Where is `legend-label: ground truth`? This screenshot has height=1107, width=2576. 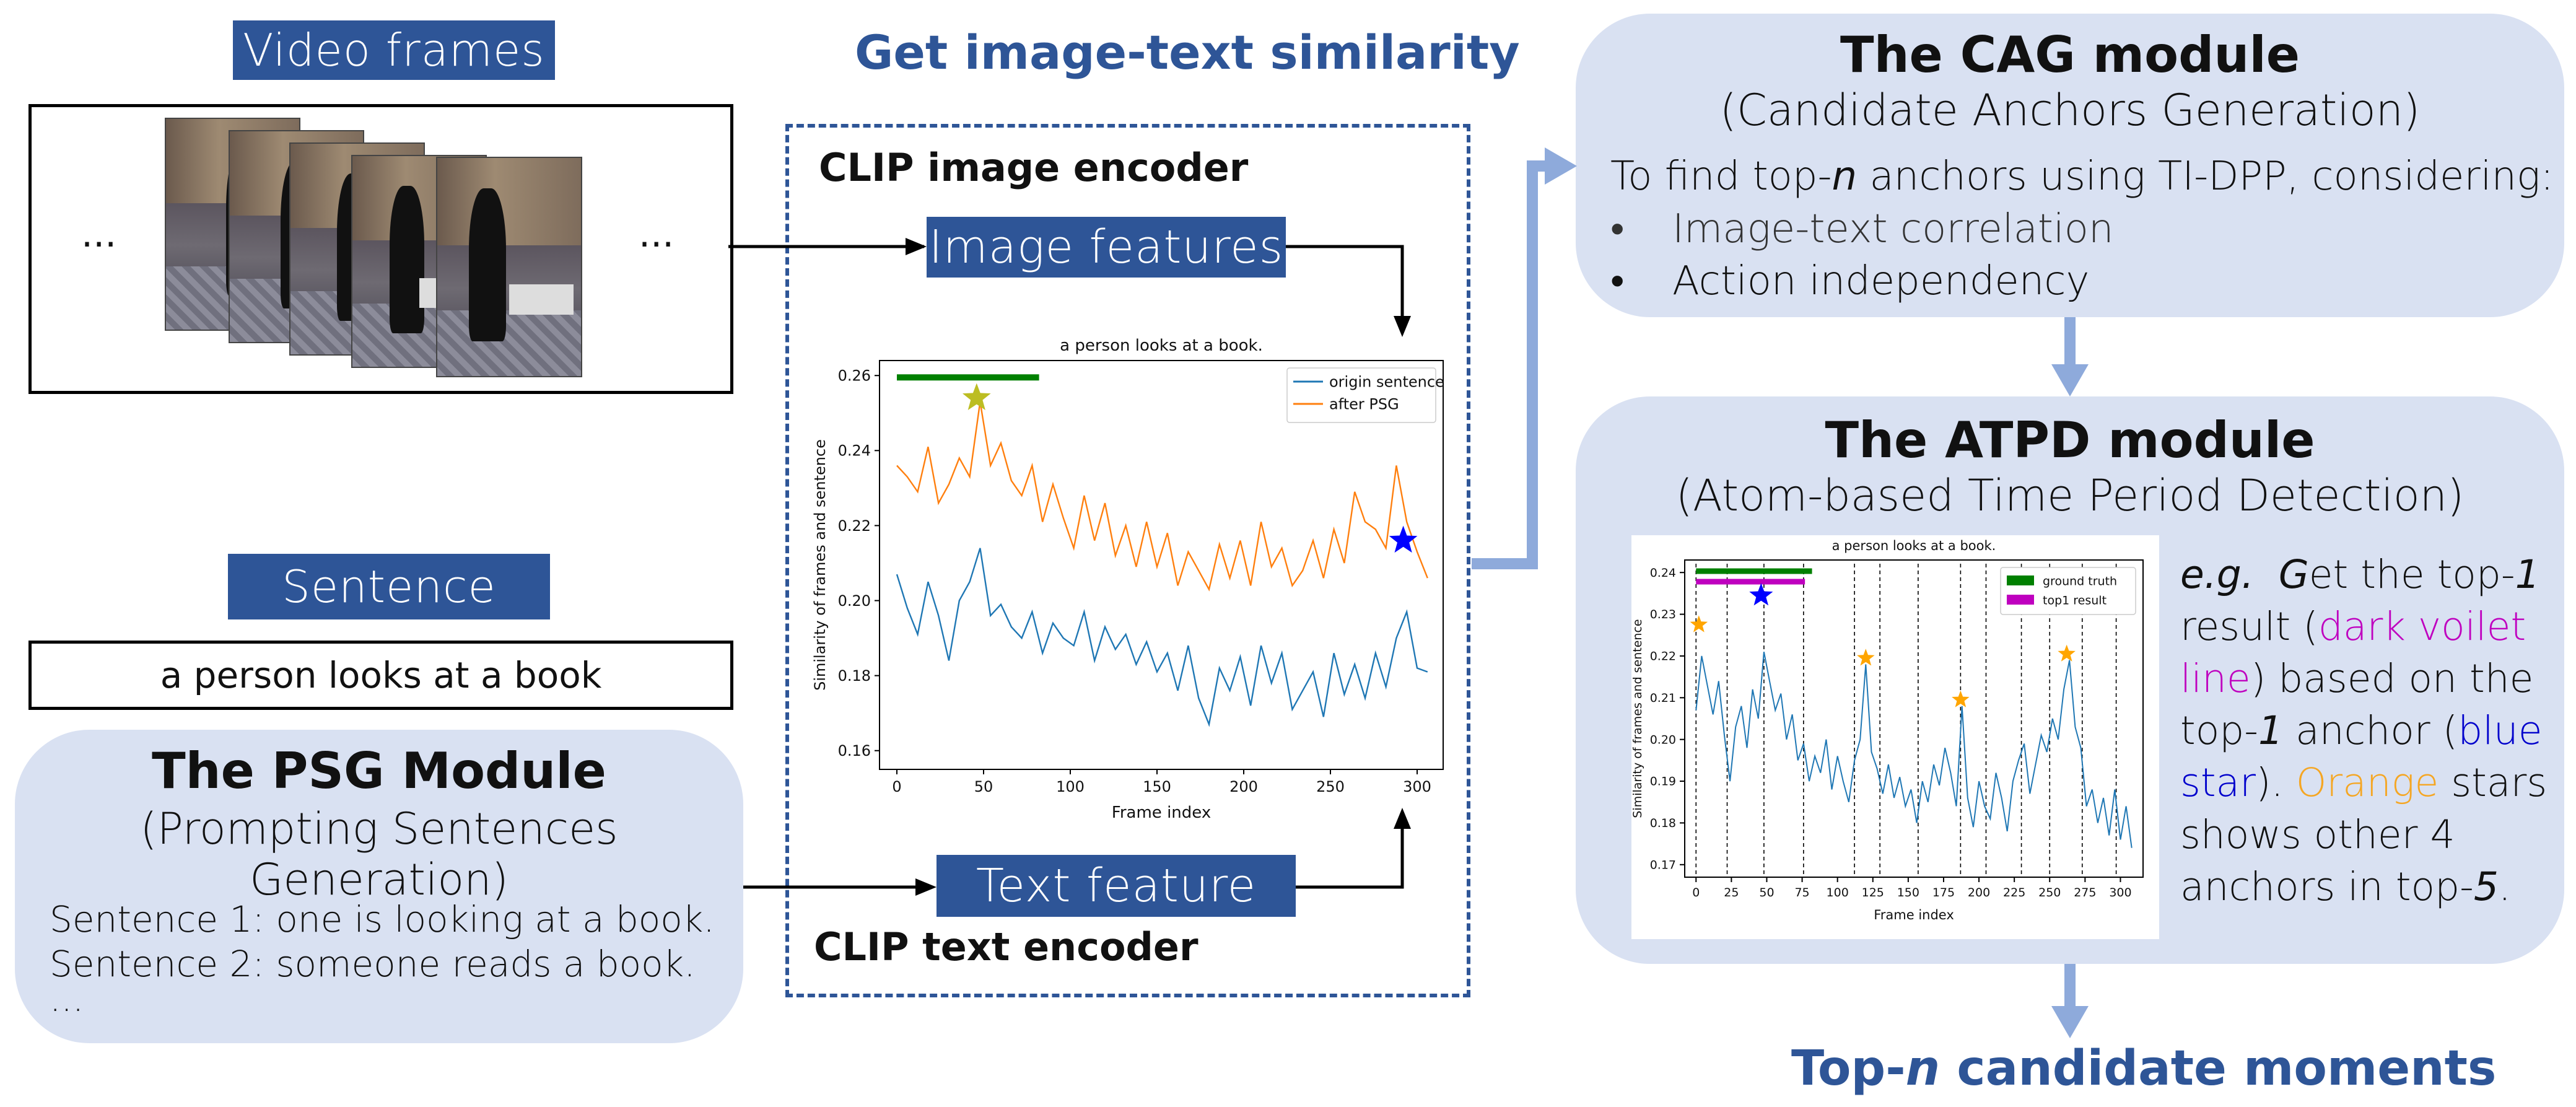 legend-label: ground truth is located at coordinates (2080, 582).